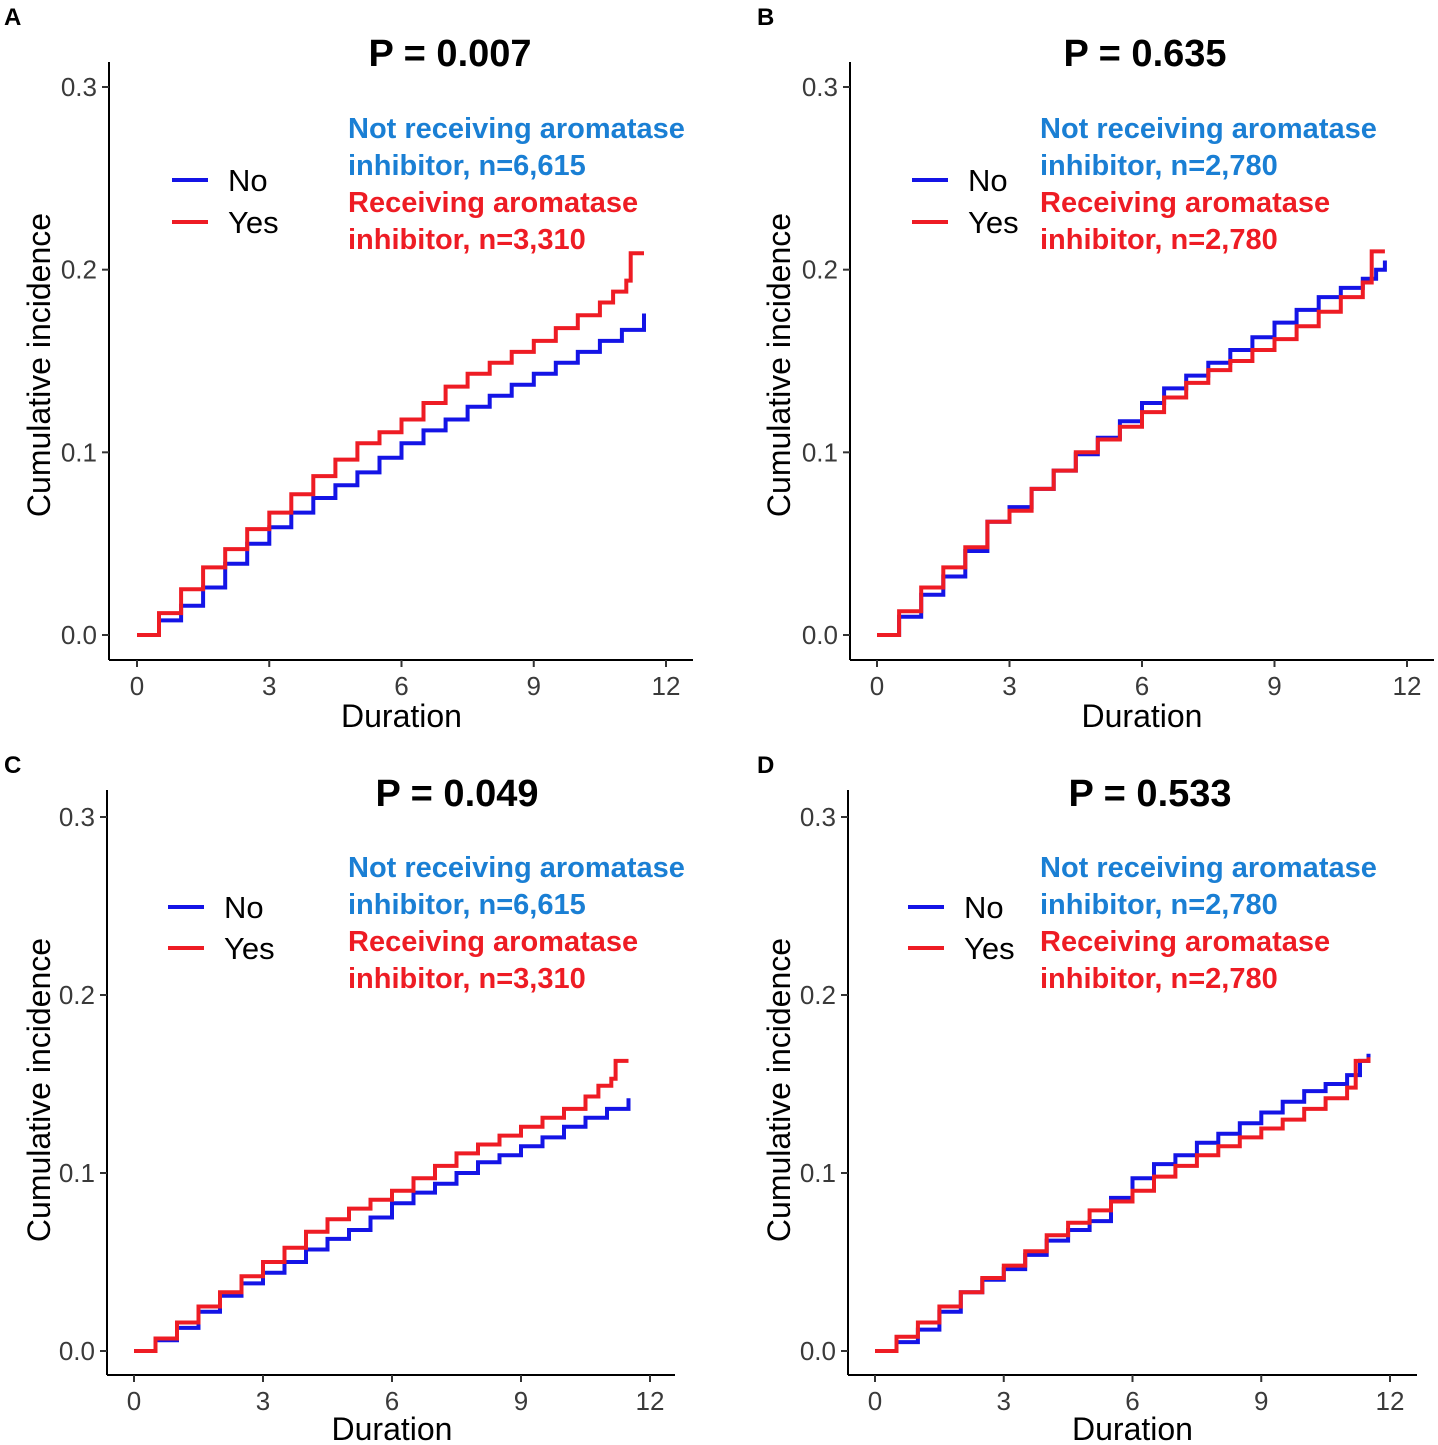 The image size is (1438, 1445). I want to click on chart-title: P = 0.533, so click(1149, 794).